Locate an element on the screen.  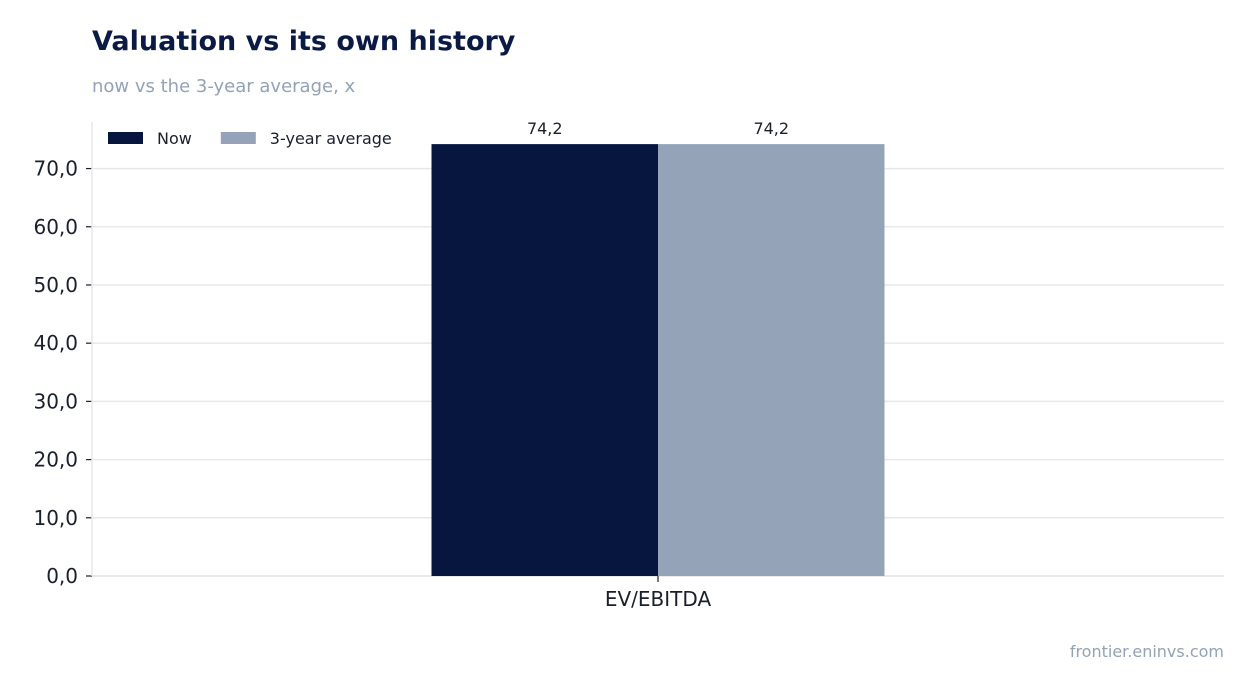
y-tick-label: 30,0 is located at coordinates (55, 401).